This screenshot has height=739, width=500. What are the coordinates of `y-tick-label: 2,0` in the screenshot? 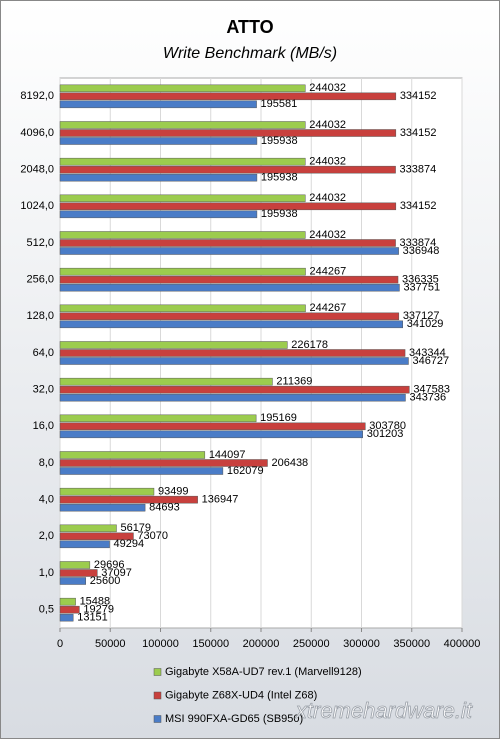 It's located at (46, 536).